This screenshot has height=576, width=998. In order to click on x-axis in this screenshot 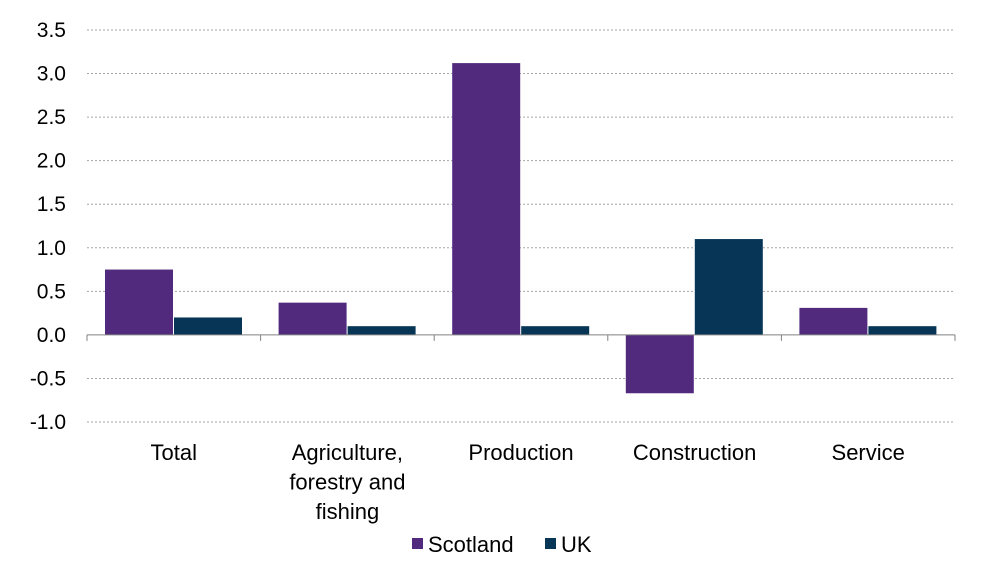, I will do `click(521, 337)`.